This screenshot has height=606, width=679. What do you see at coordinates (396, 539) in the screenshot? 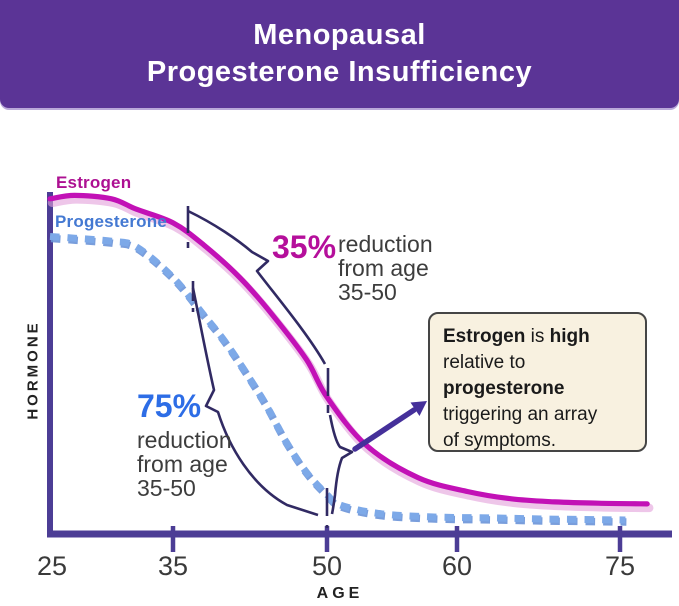
I see `x-axis-tick-marks` at bounding box center [396, 539].